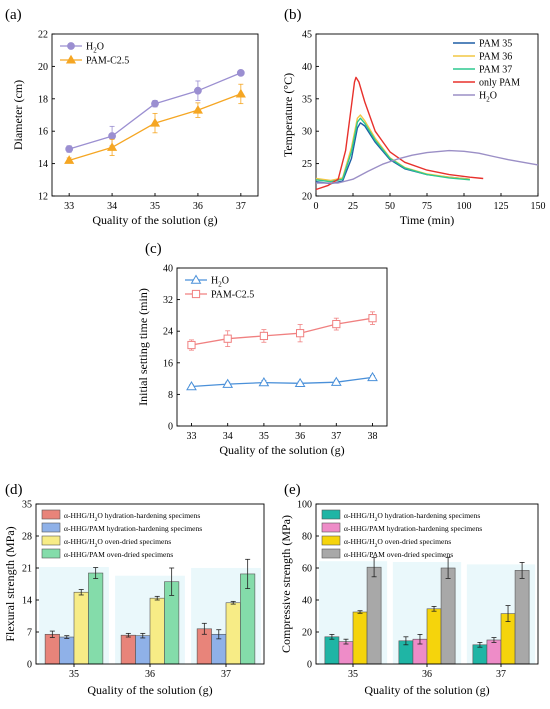  What do you see at coordinates (307, 164) in the screenshot?
I see `y-tick-label: 25` at bounding box center [307, 164].